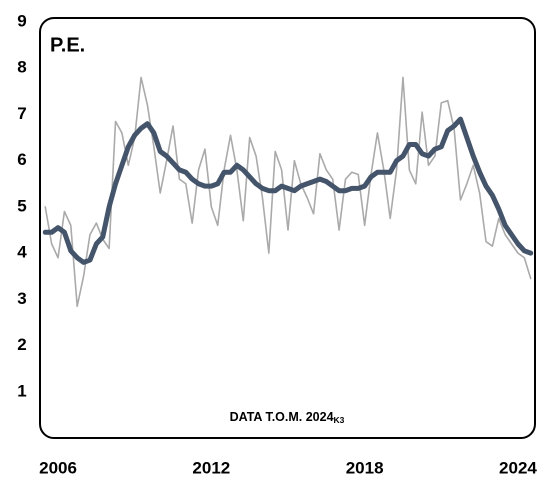 This screenshot has width=543, height=477. Describe the element at coordinates (282, 417) in the screenshot. I see `annotation-text: DATA T.O.M. 2024` at that location.